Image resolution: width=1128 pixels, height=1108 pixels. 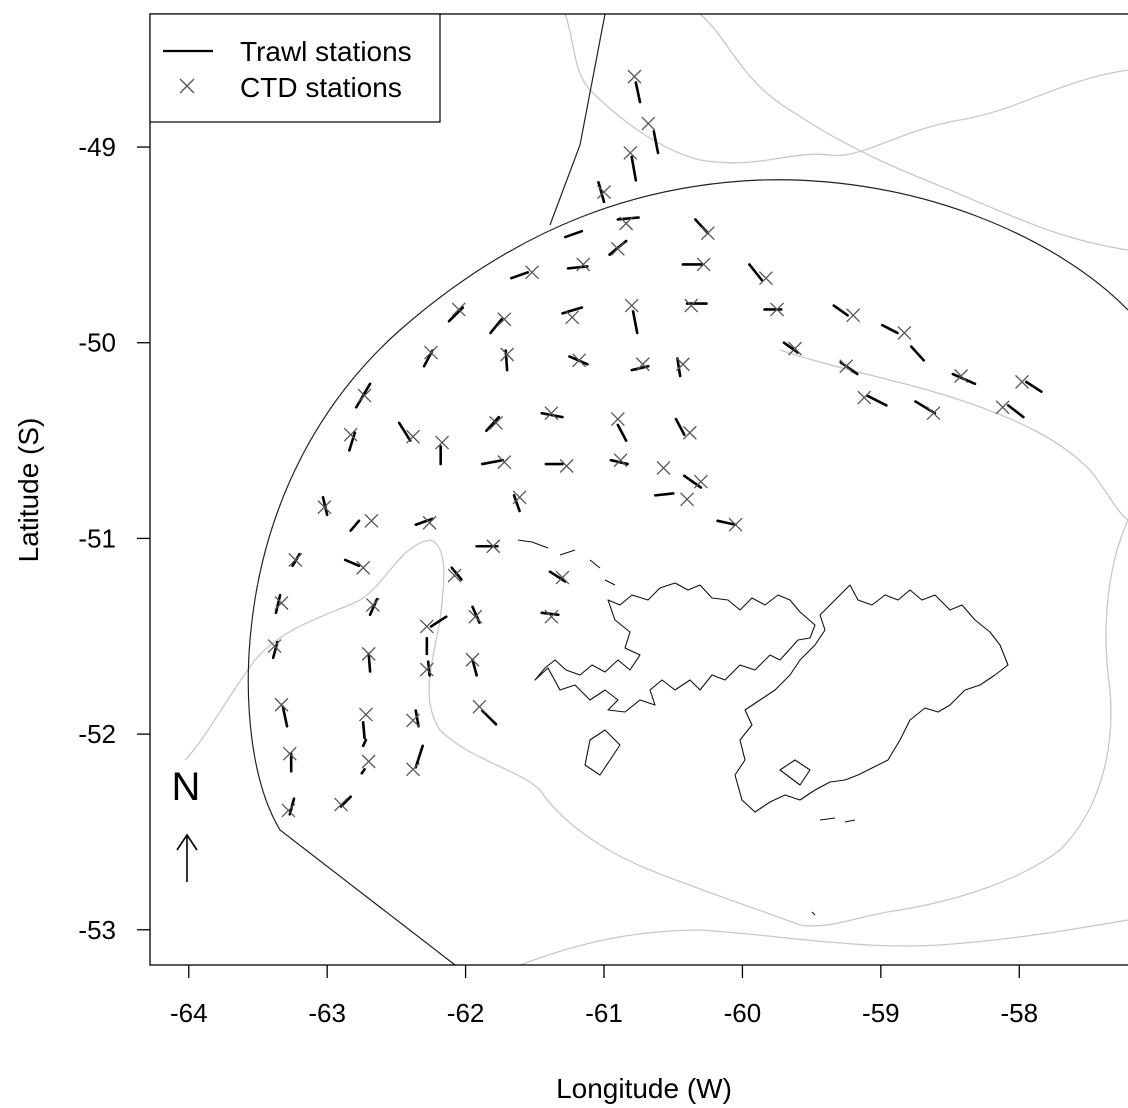 What do you see at coordinates (28, 490) in the screenshot?
I see `y-axis-title: Latitude (S)` at bounding box center [28, 490].